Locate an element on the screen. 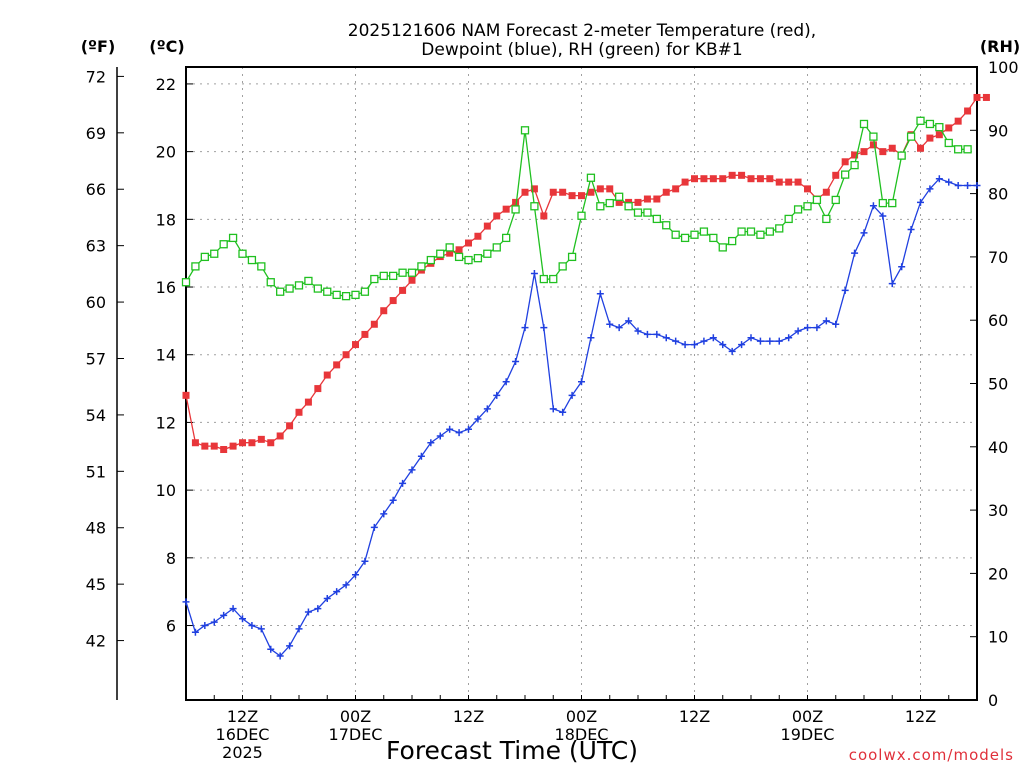  x-tick-label: 19DEC is located at coordinates (808, 734).